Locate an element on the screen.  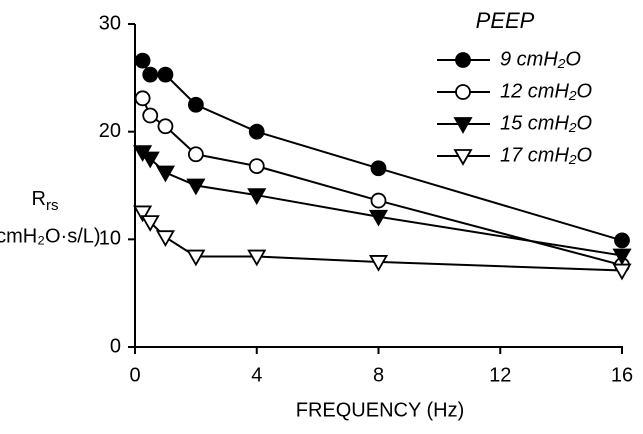
y-tick-label: 20 is located at coordinates (110, 131).